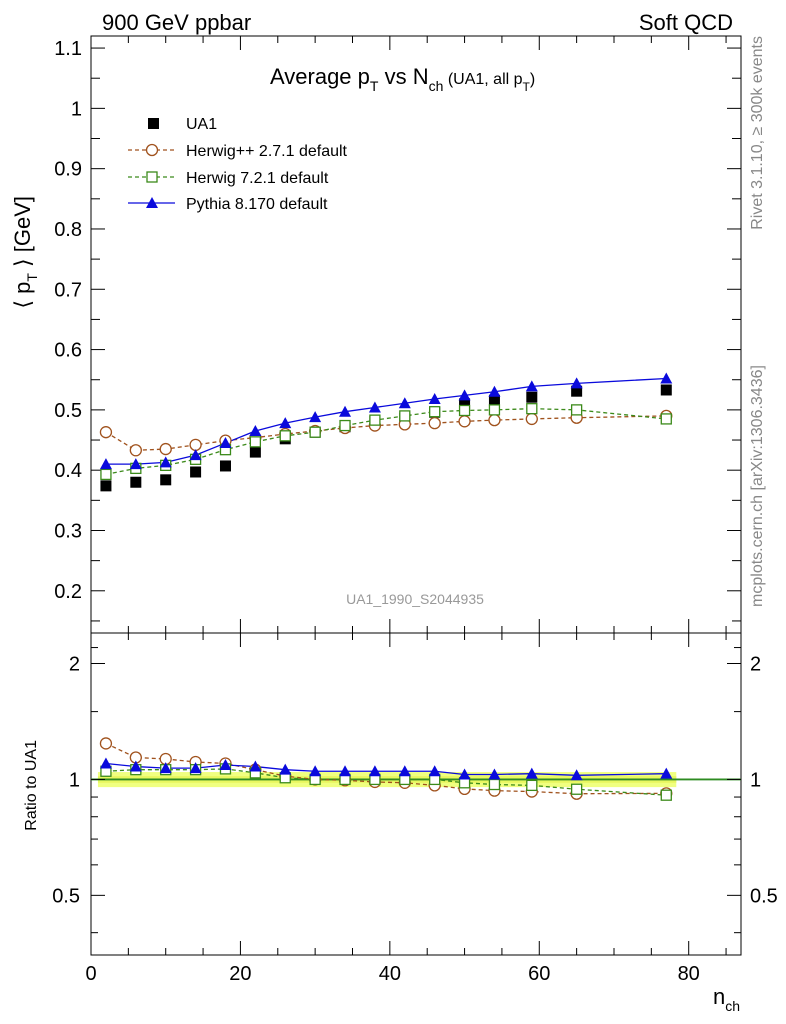  I want to click on title-vs: vs N, so click(403, 76).